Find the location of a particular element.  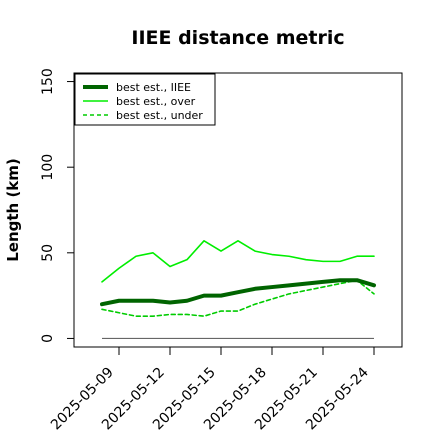

y-axis: 0 50 100 150 is located at coordinates (57, 205).